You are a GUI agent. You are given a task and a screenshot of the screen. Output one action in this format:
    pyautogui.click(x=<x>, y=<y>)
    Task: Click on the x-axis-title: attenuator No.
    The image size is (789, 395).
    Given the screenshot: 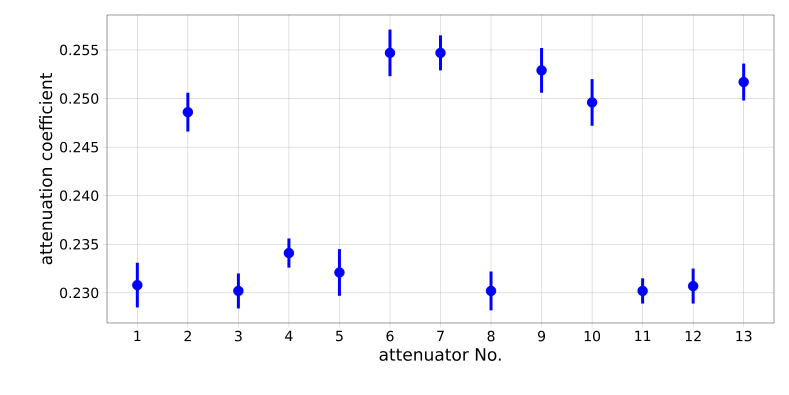 What is the action you would take?
    pyautogui.click(x=440, y=354)
    